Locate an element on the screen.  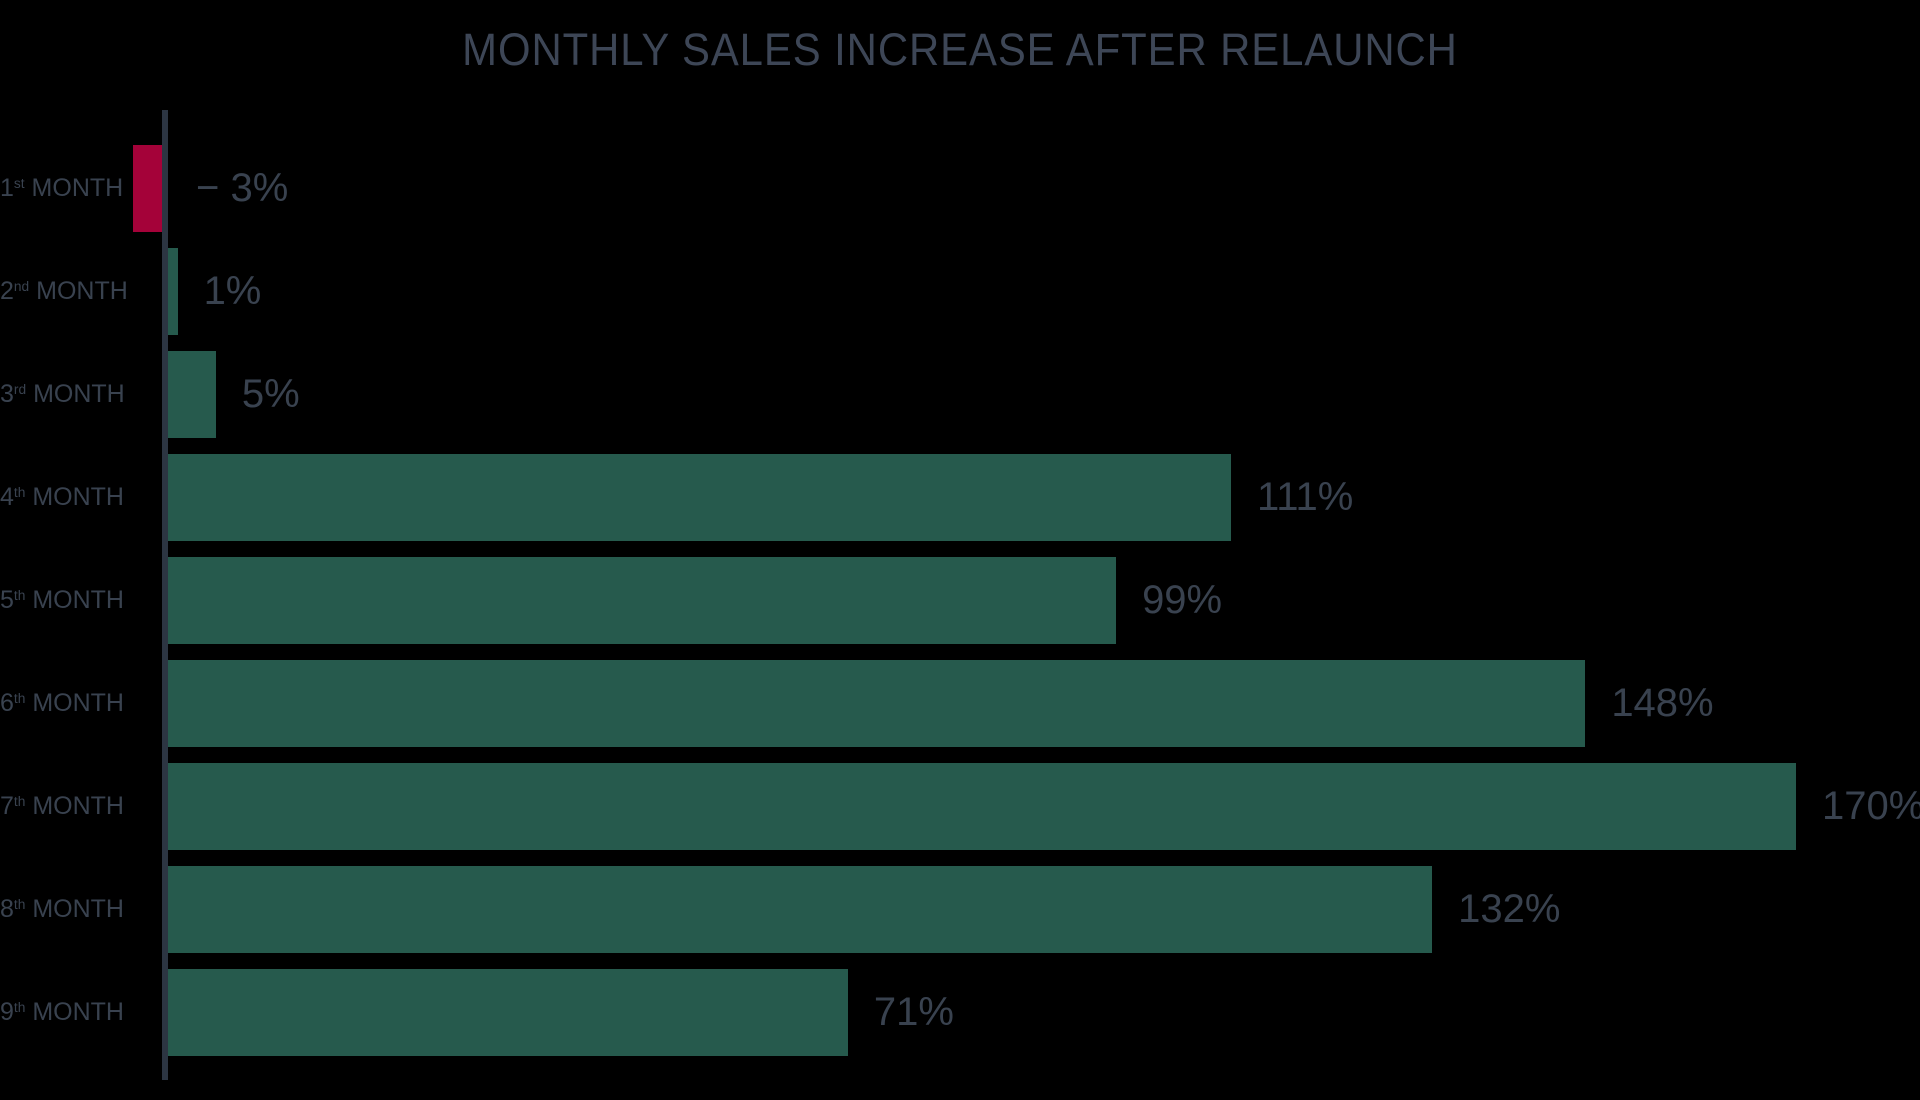
category-label: 1st MONTH is located at coordinates (61, 188).